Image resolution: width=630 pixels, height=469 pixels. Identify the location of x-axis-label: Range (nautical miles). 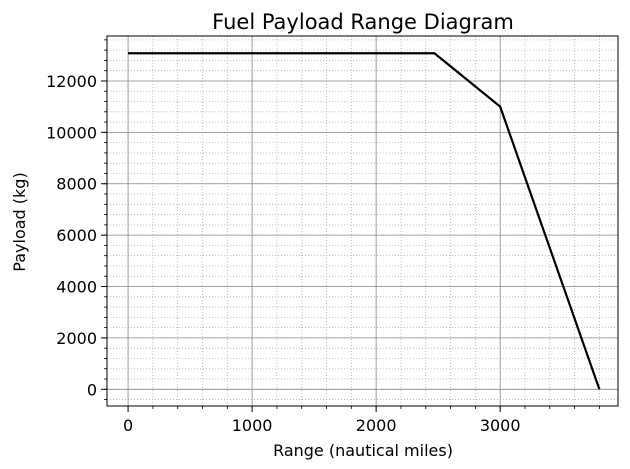
(363, 450).